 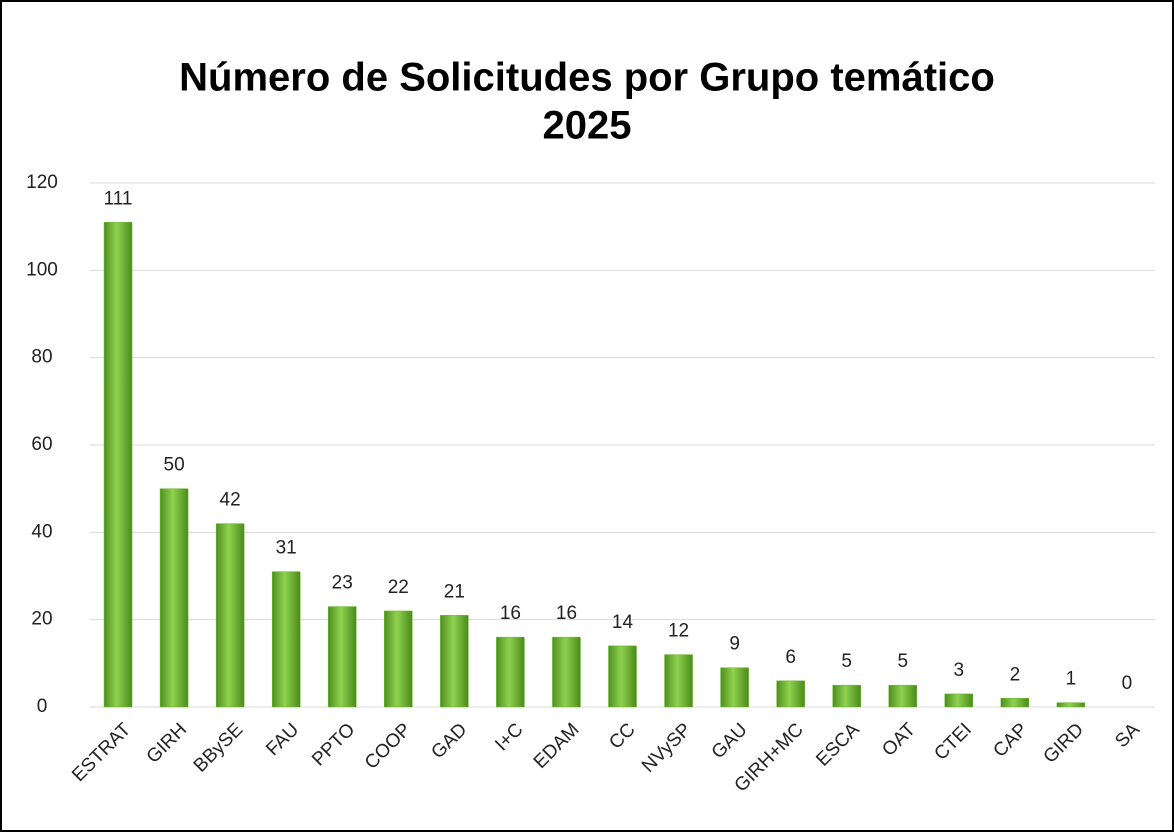 What do you see at coordinates (174, 465) in the screenshot?
I see `data-label: 50` at bounding box center [174, 465].